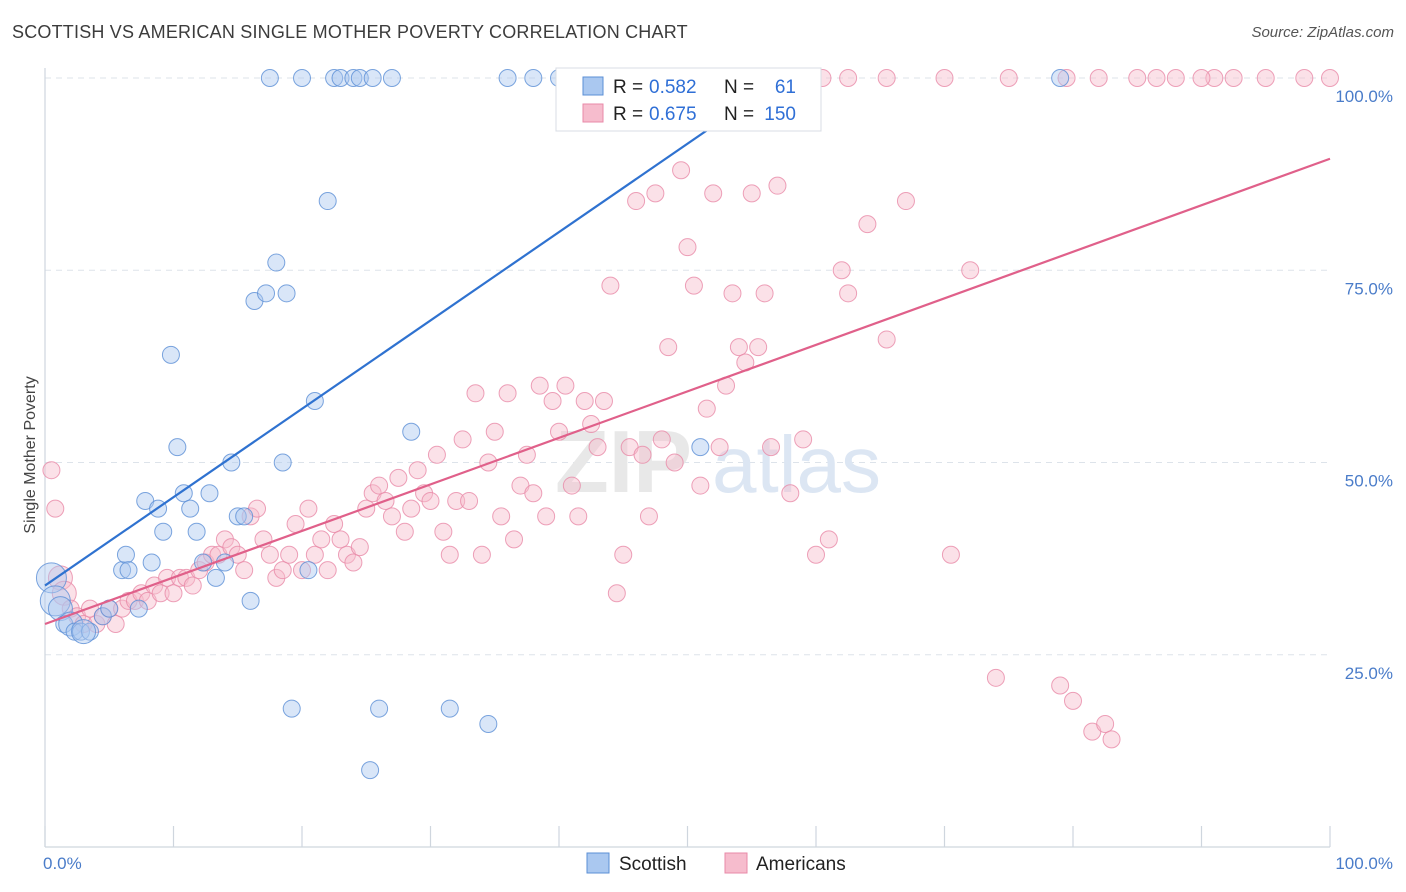 The image size is (1406, 892). I want to click on y-axis-label: Single Mother Poverty, so click(30, 454).